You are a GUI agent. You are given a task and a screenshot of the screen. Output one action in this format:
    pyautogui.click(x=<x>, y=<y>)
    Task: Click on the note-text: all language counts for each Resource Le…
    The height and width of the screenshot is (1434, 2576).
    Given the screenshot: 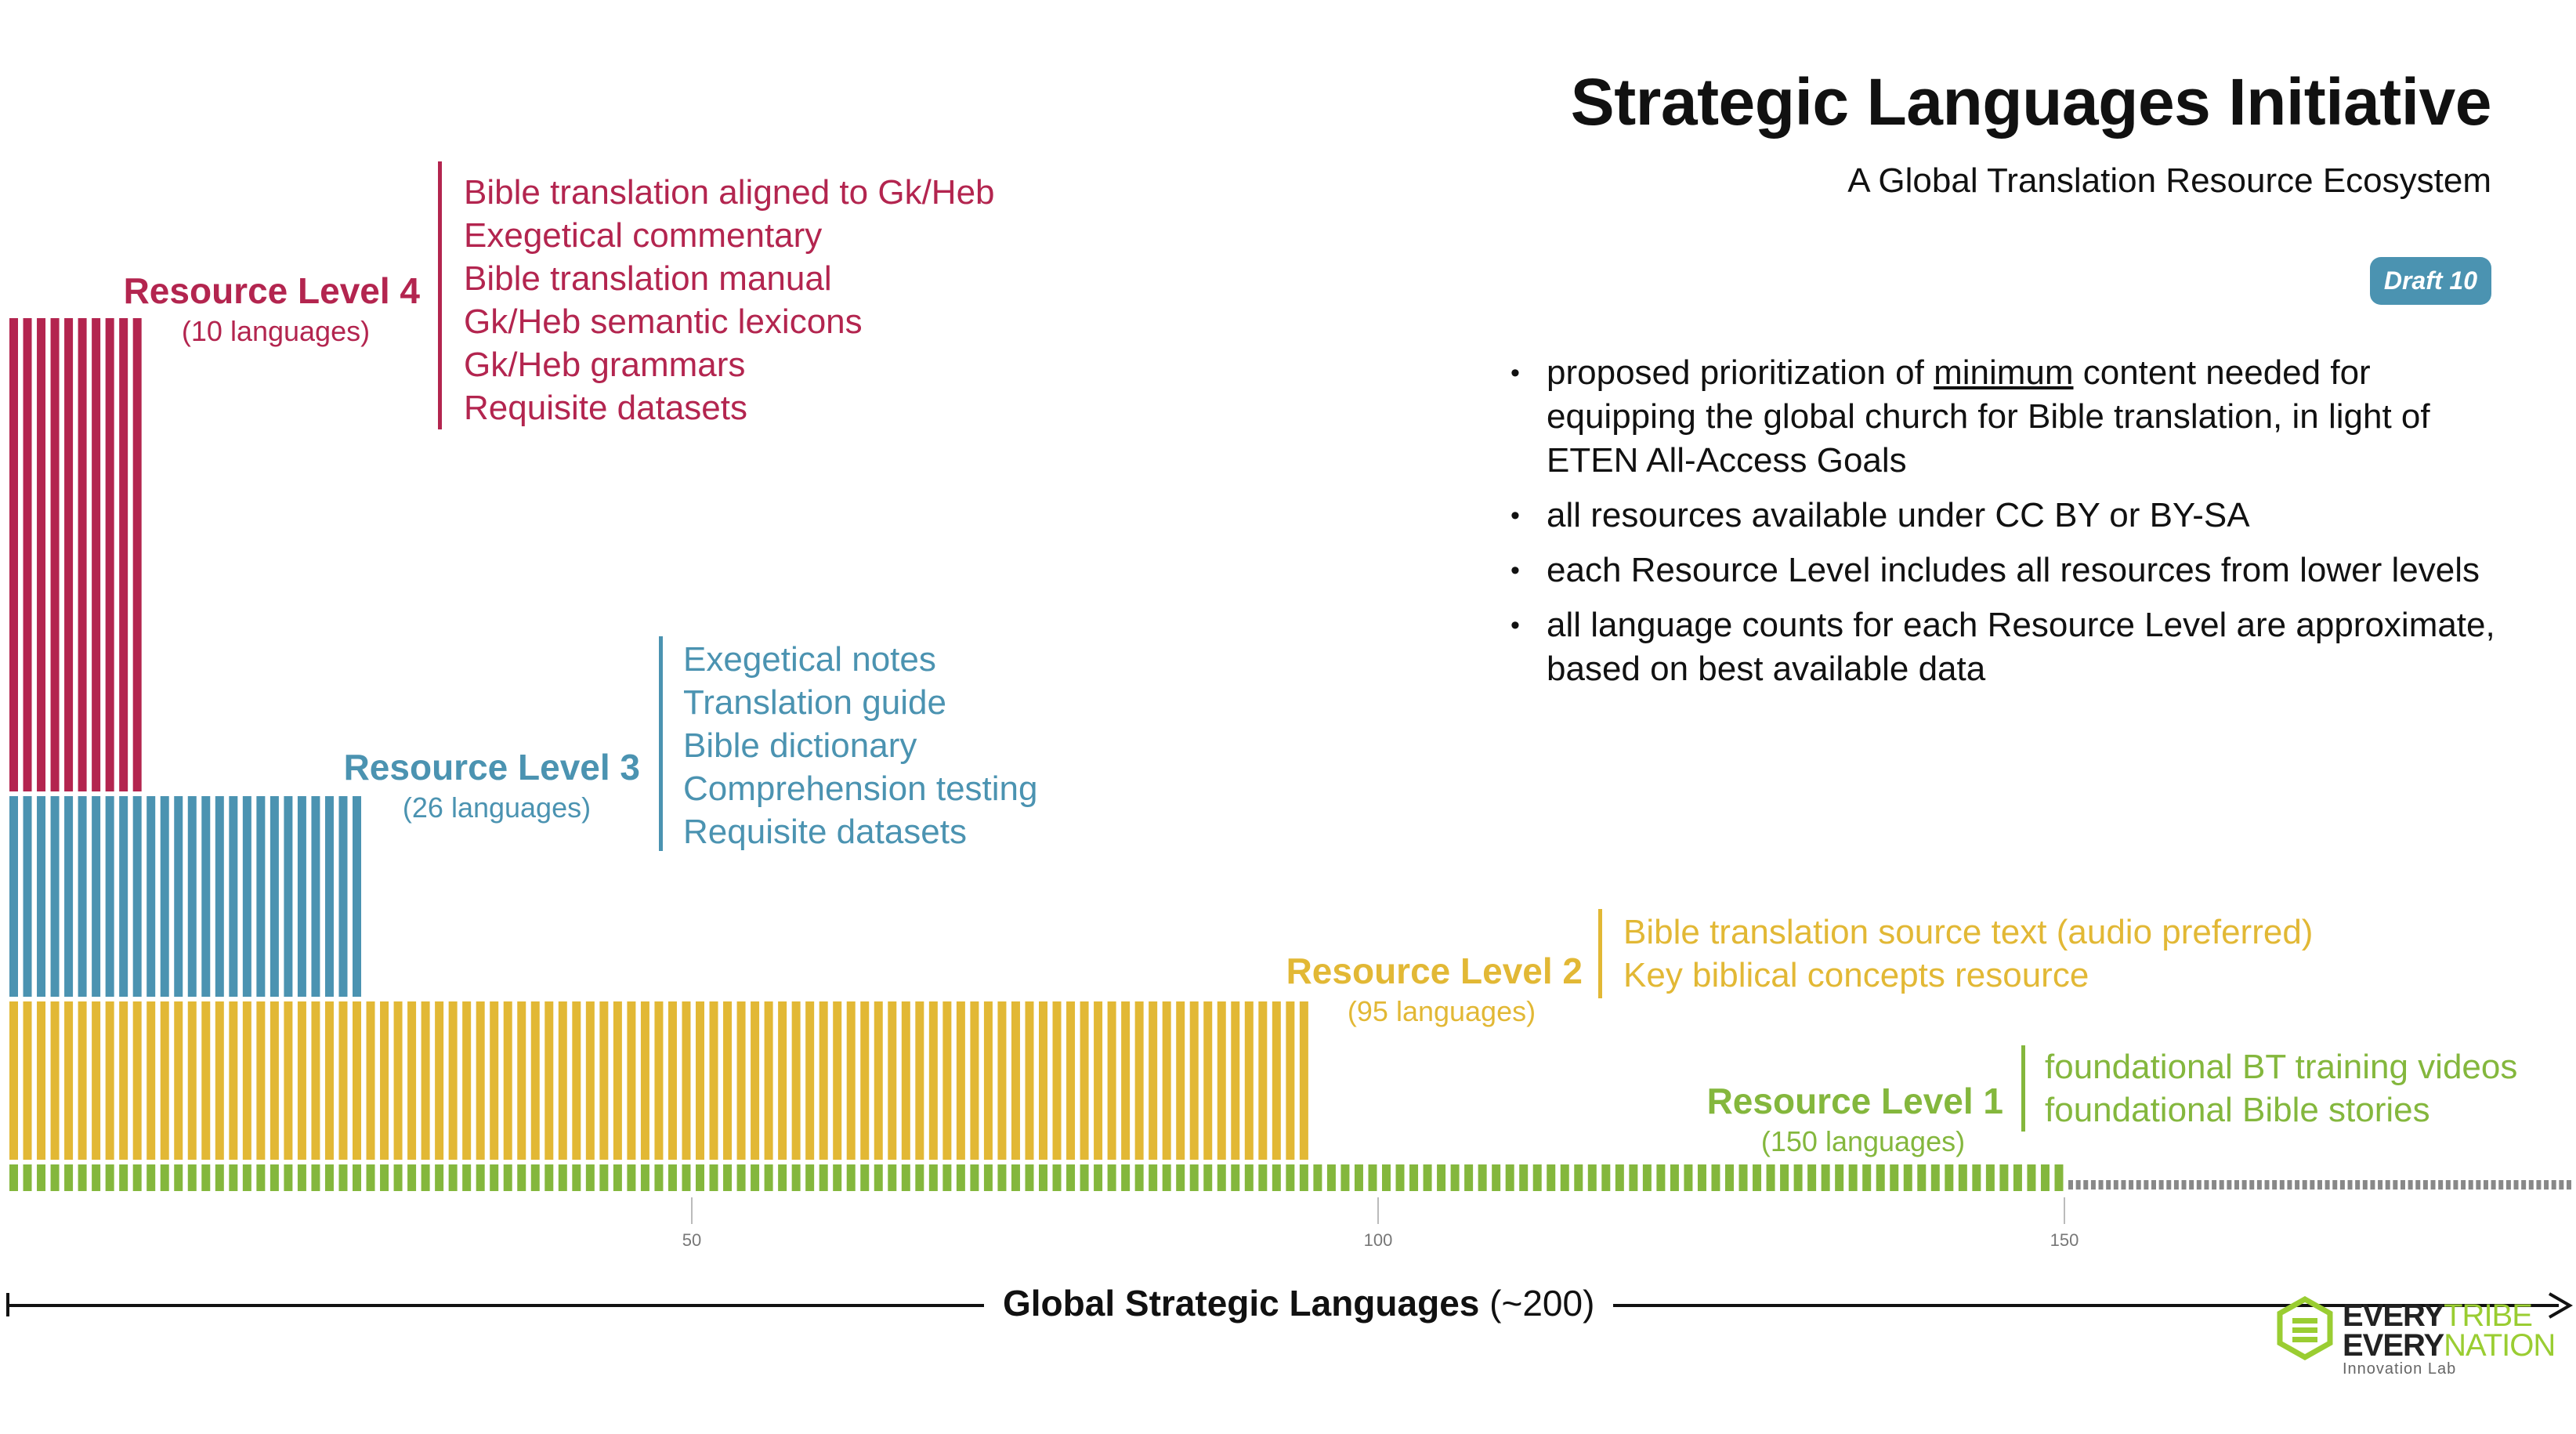 What is the action you would take?
    pyautogui.click(x=2021, y=647)
    